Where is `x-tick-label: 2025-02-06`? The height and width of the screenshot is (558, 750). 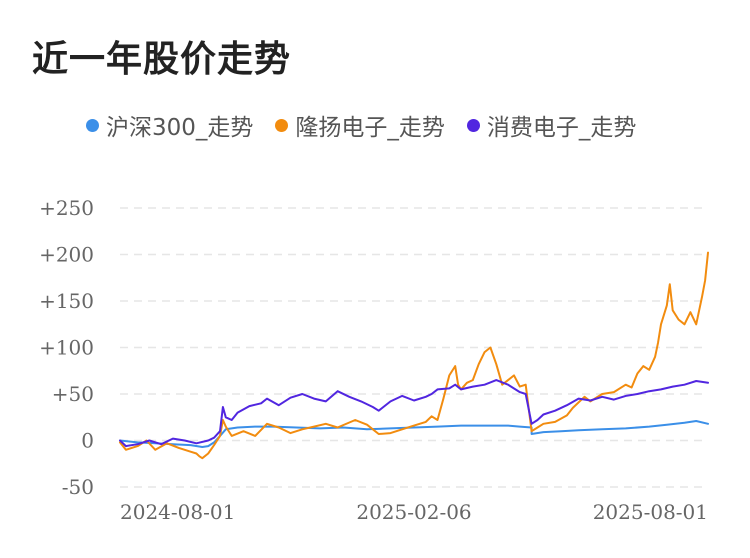 x-tick-label: 2025-02-06 is located at coordinates (413, 512).